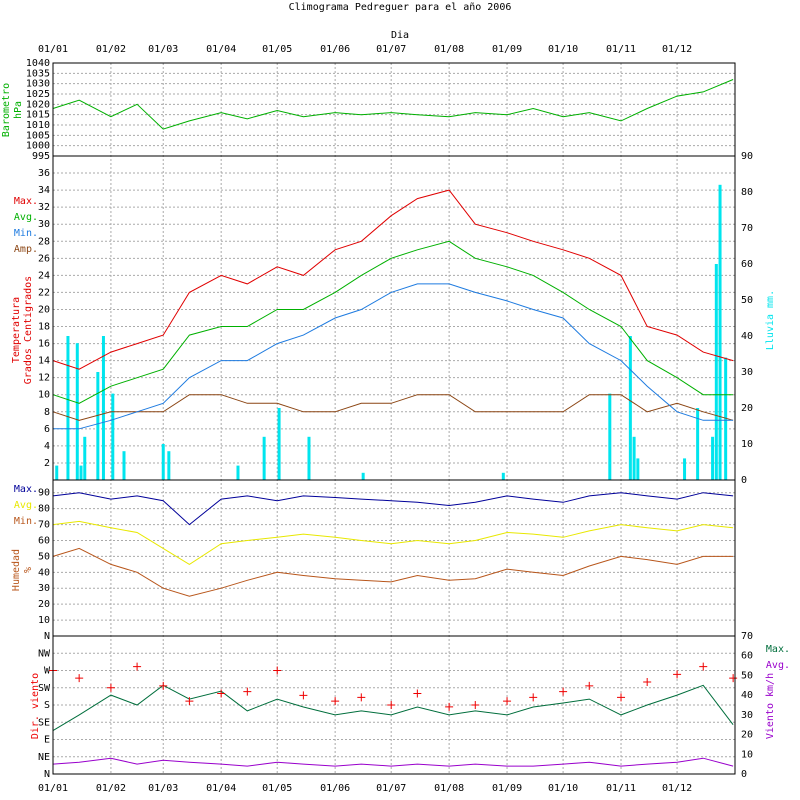 This screenshot has height=800, width=800. What do you see at coordinates (747, 156) in the screenshot?
I see `rain-axis-tick-label: 90` at bounding box center [747, 156].